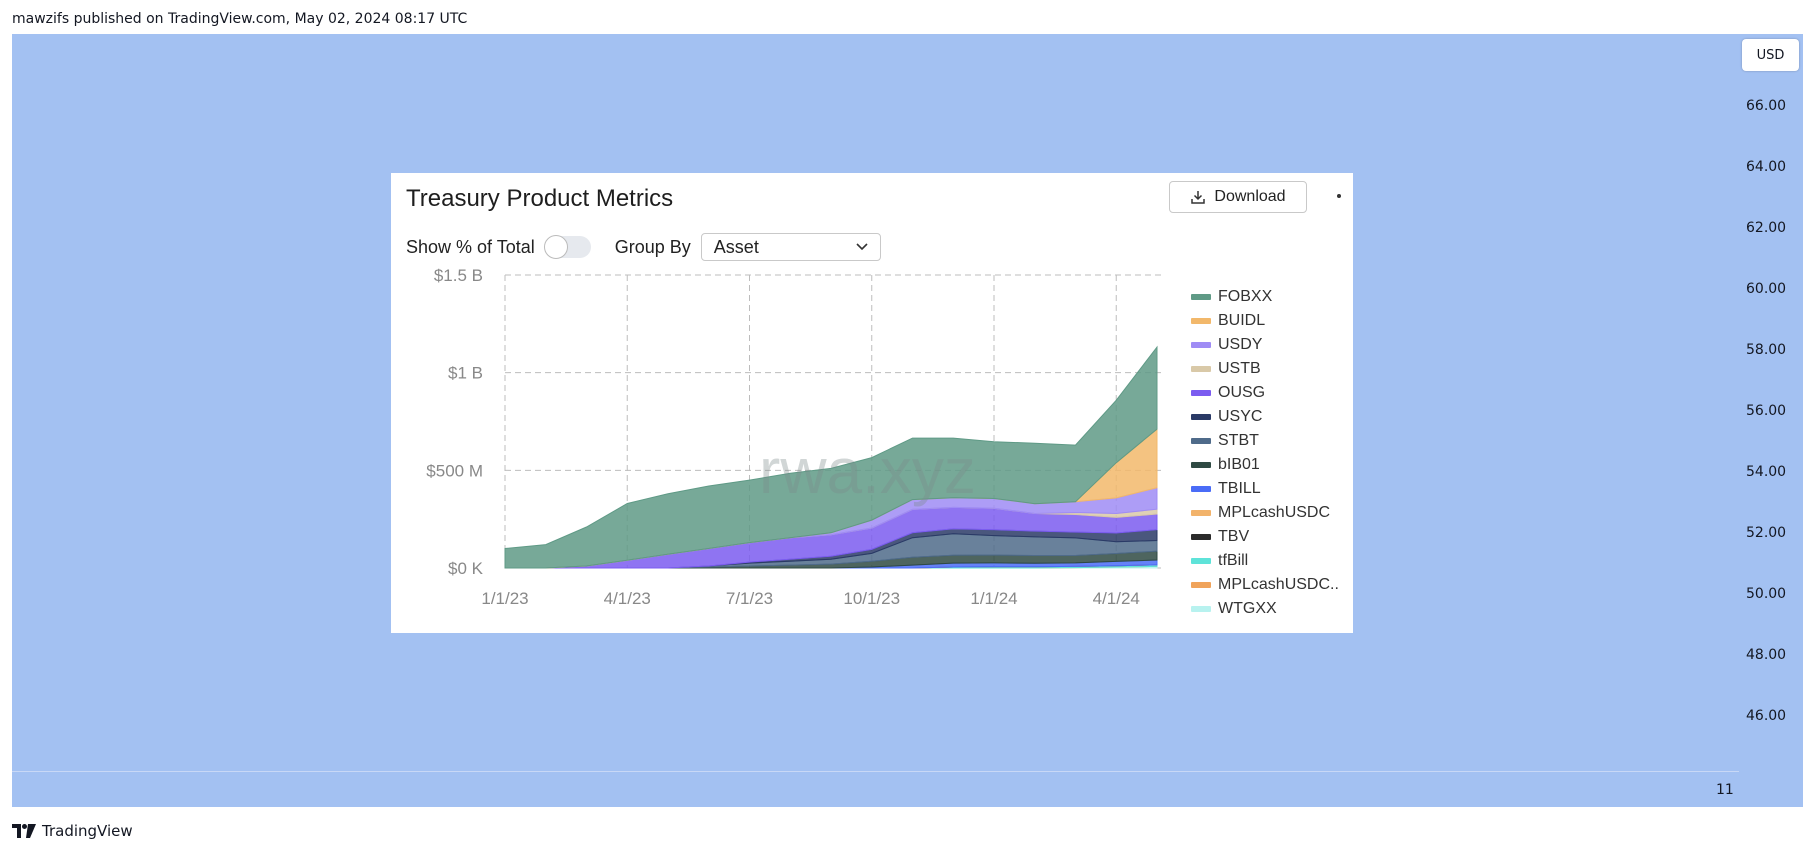  I want to click on currency-button: USD, so click(1770, 55).